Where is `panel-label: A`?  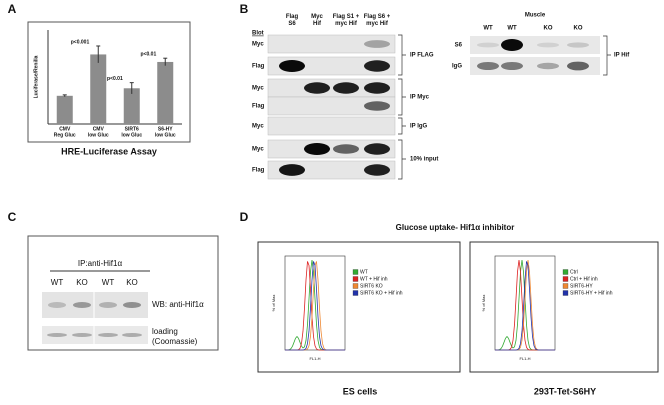 panel-label: A is located at coordinates (12, 9).